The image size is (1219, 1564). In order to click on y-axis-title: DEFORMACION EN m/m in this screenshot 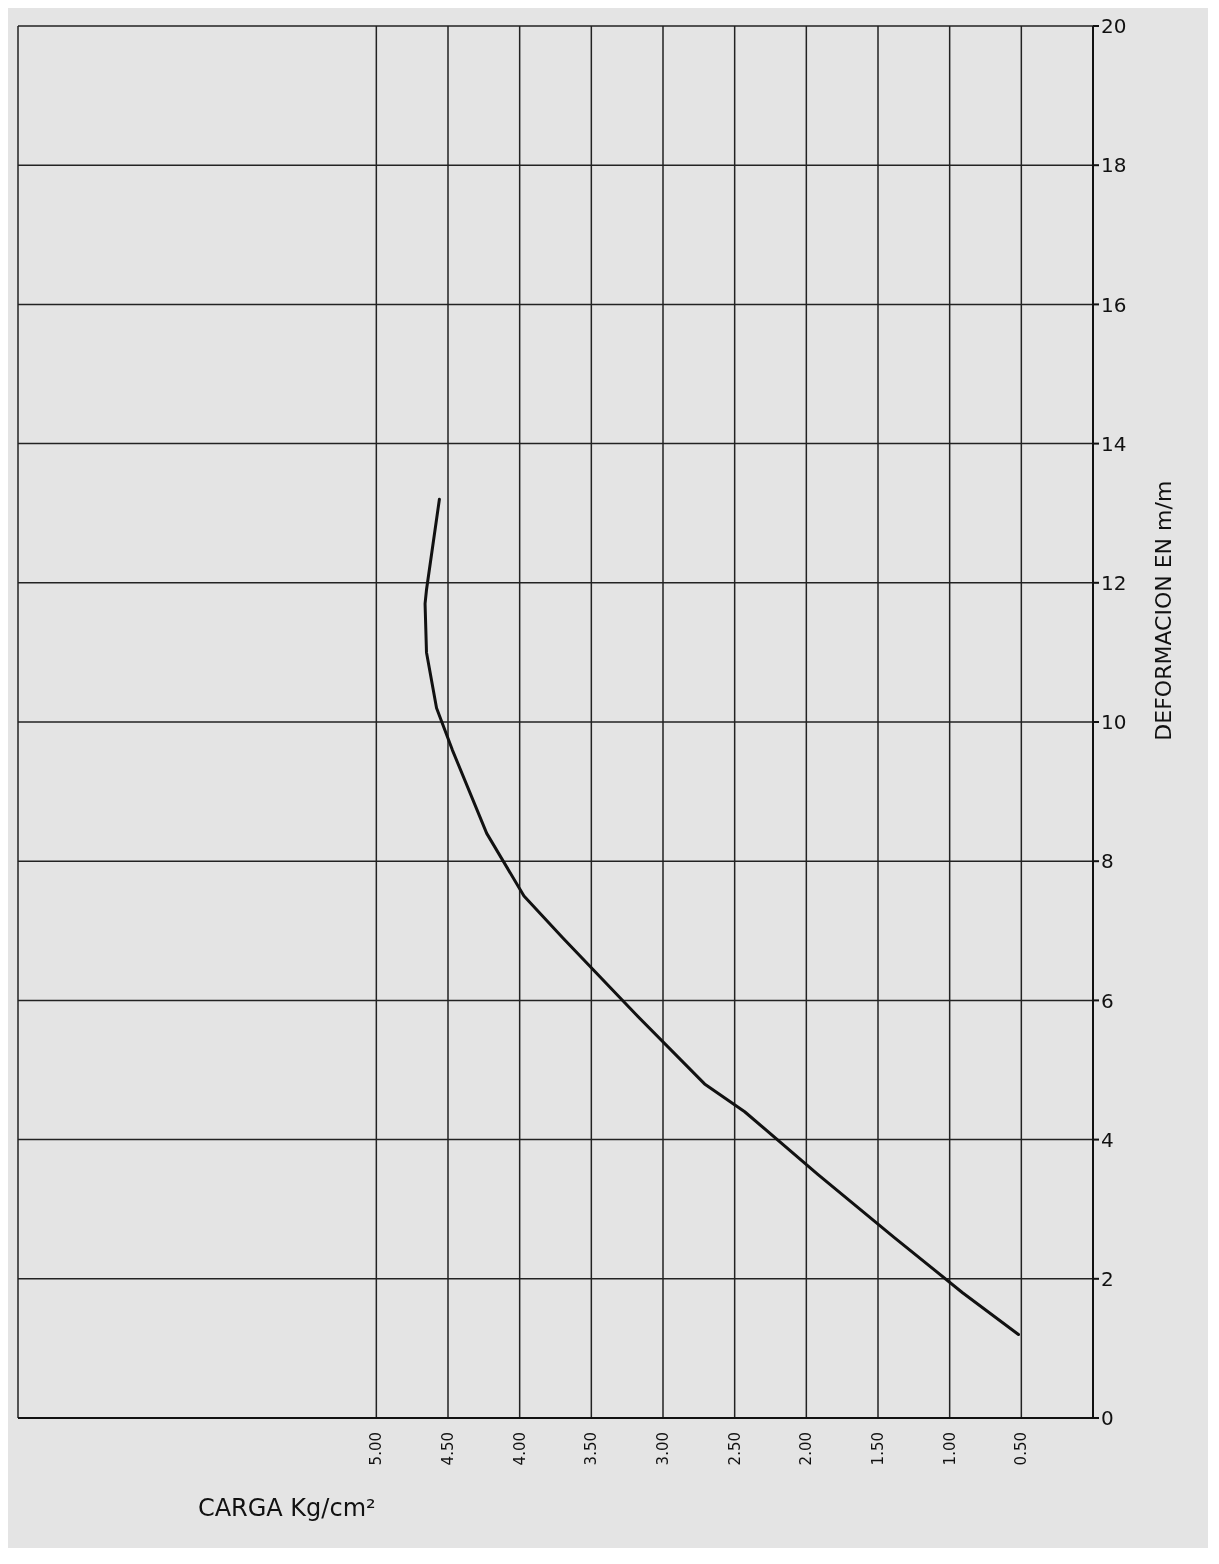, I will do `click(1163, 610)`.